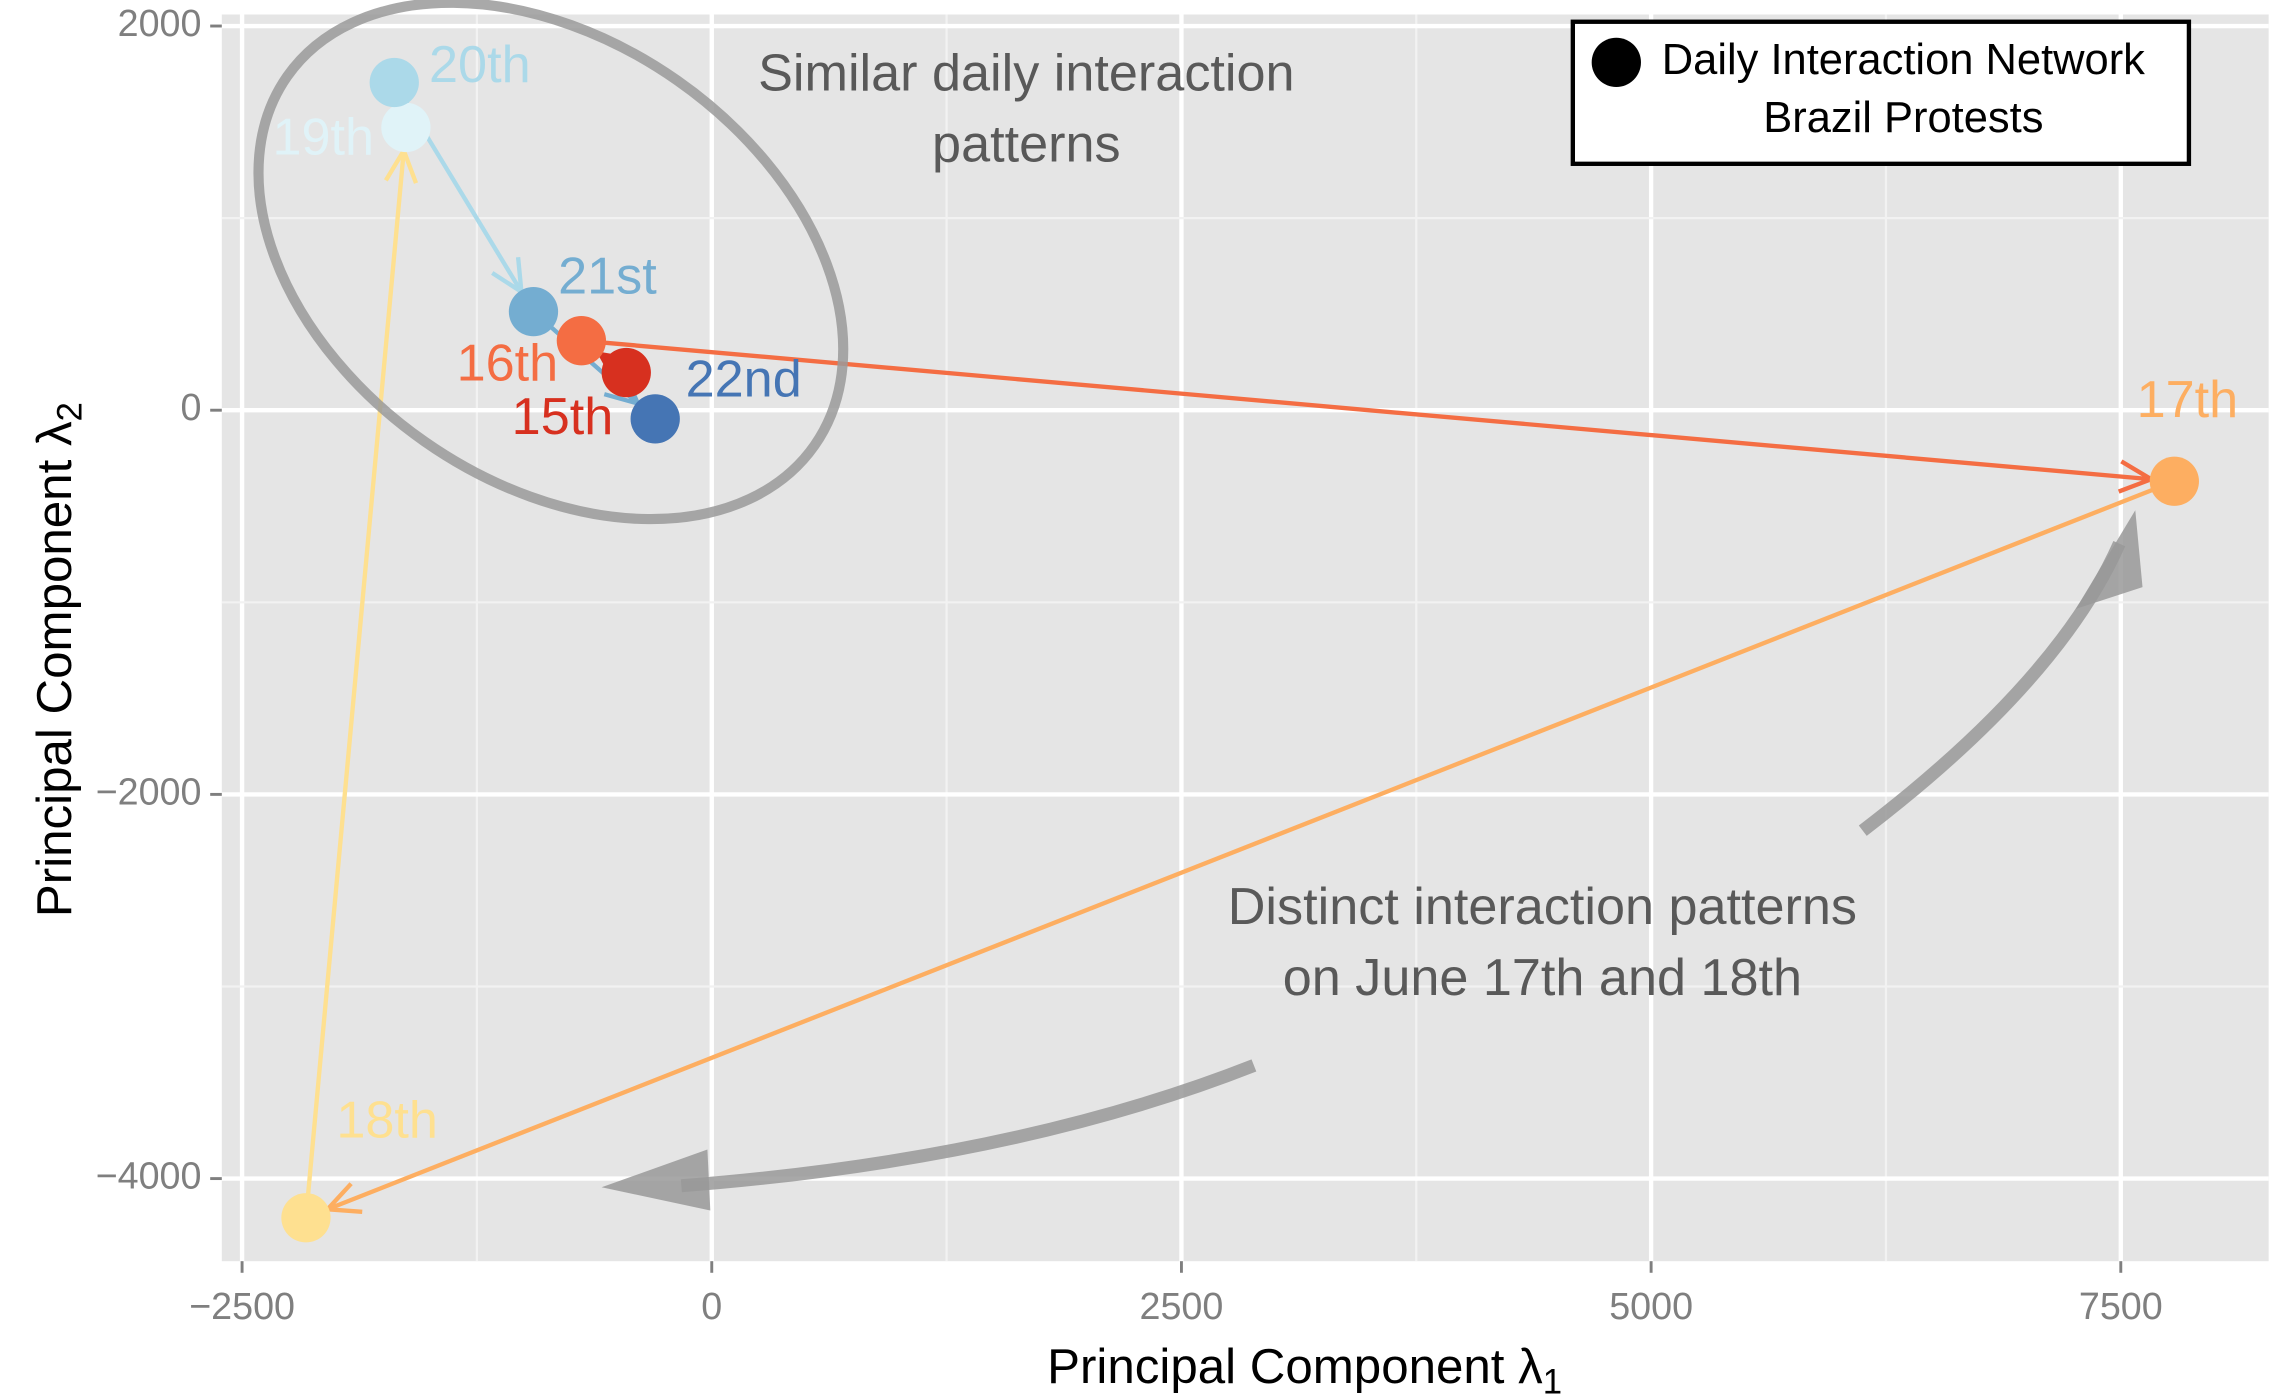  I want to click on cluster-ellipse, so click(551, 262).